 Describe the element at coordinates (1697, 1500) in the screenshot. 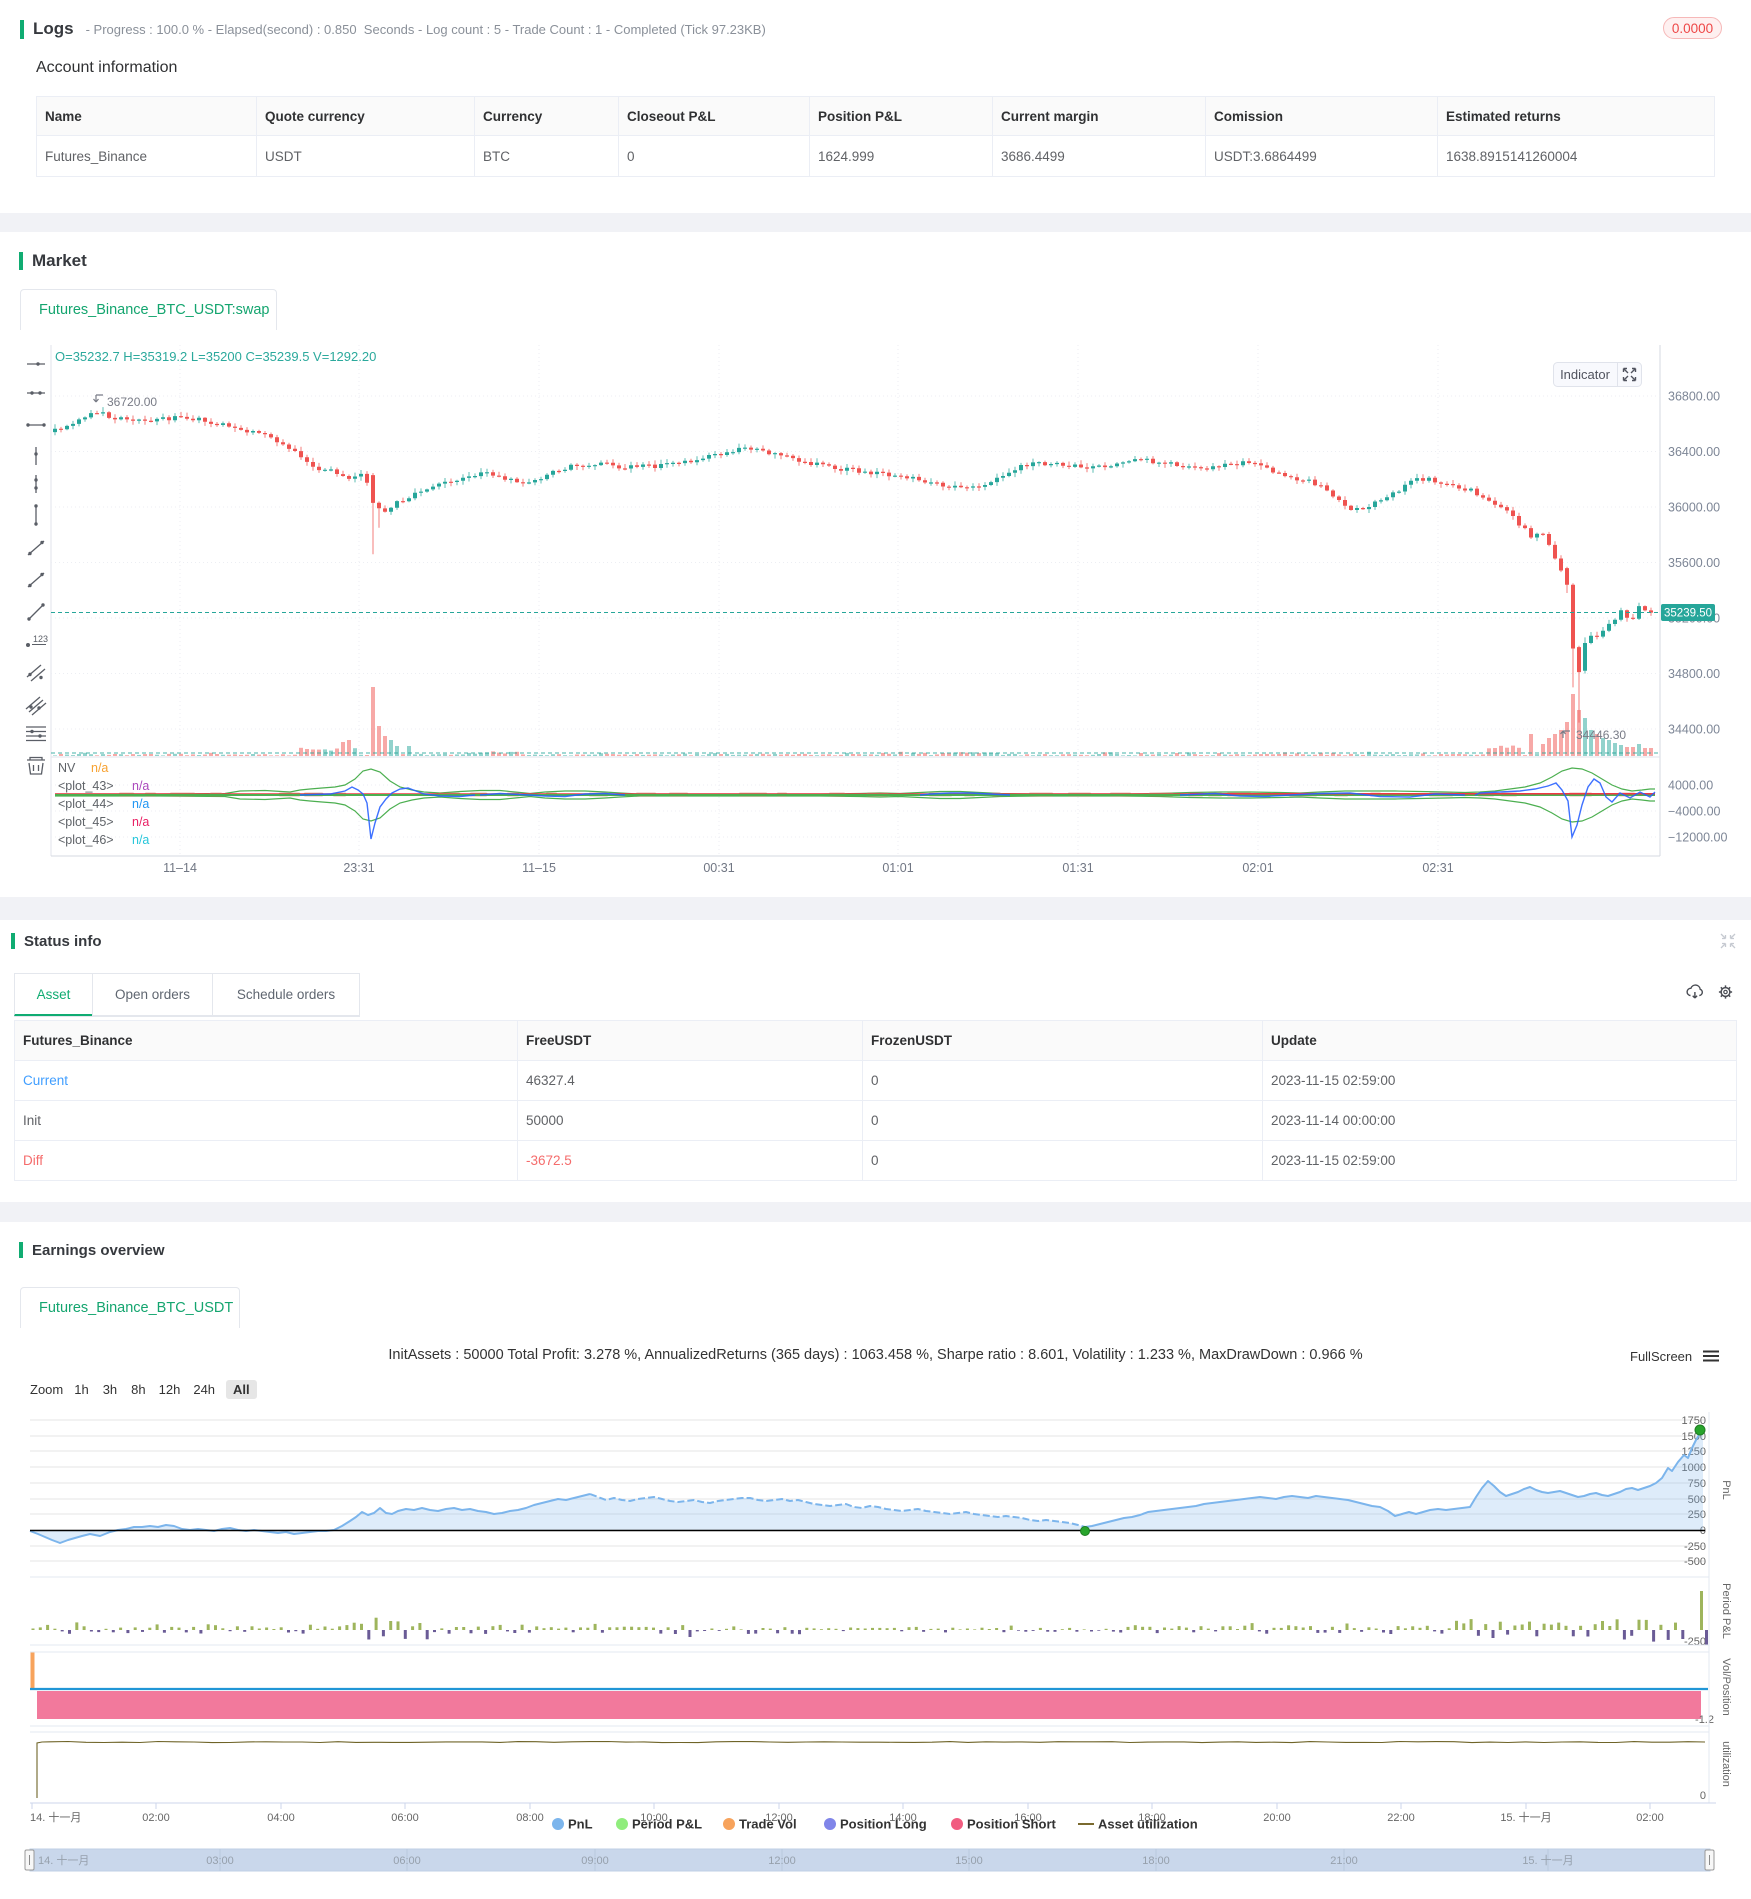

I see `svg-text: 500` at that location.